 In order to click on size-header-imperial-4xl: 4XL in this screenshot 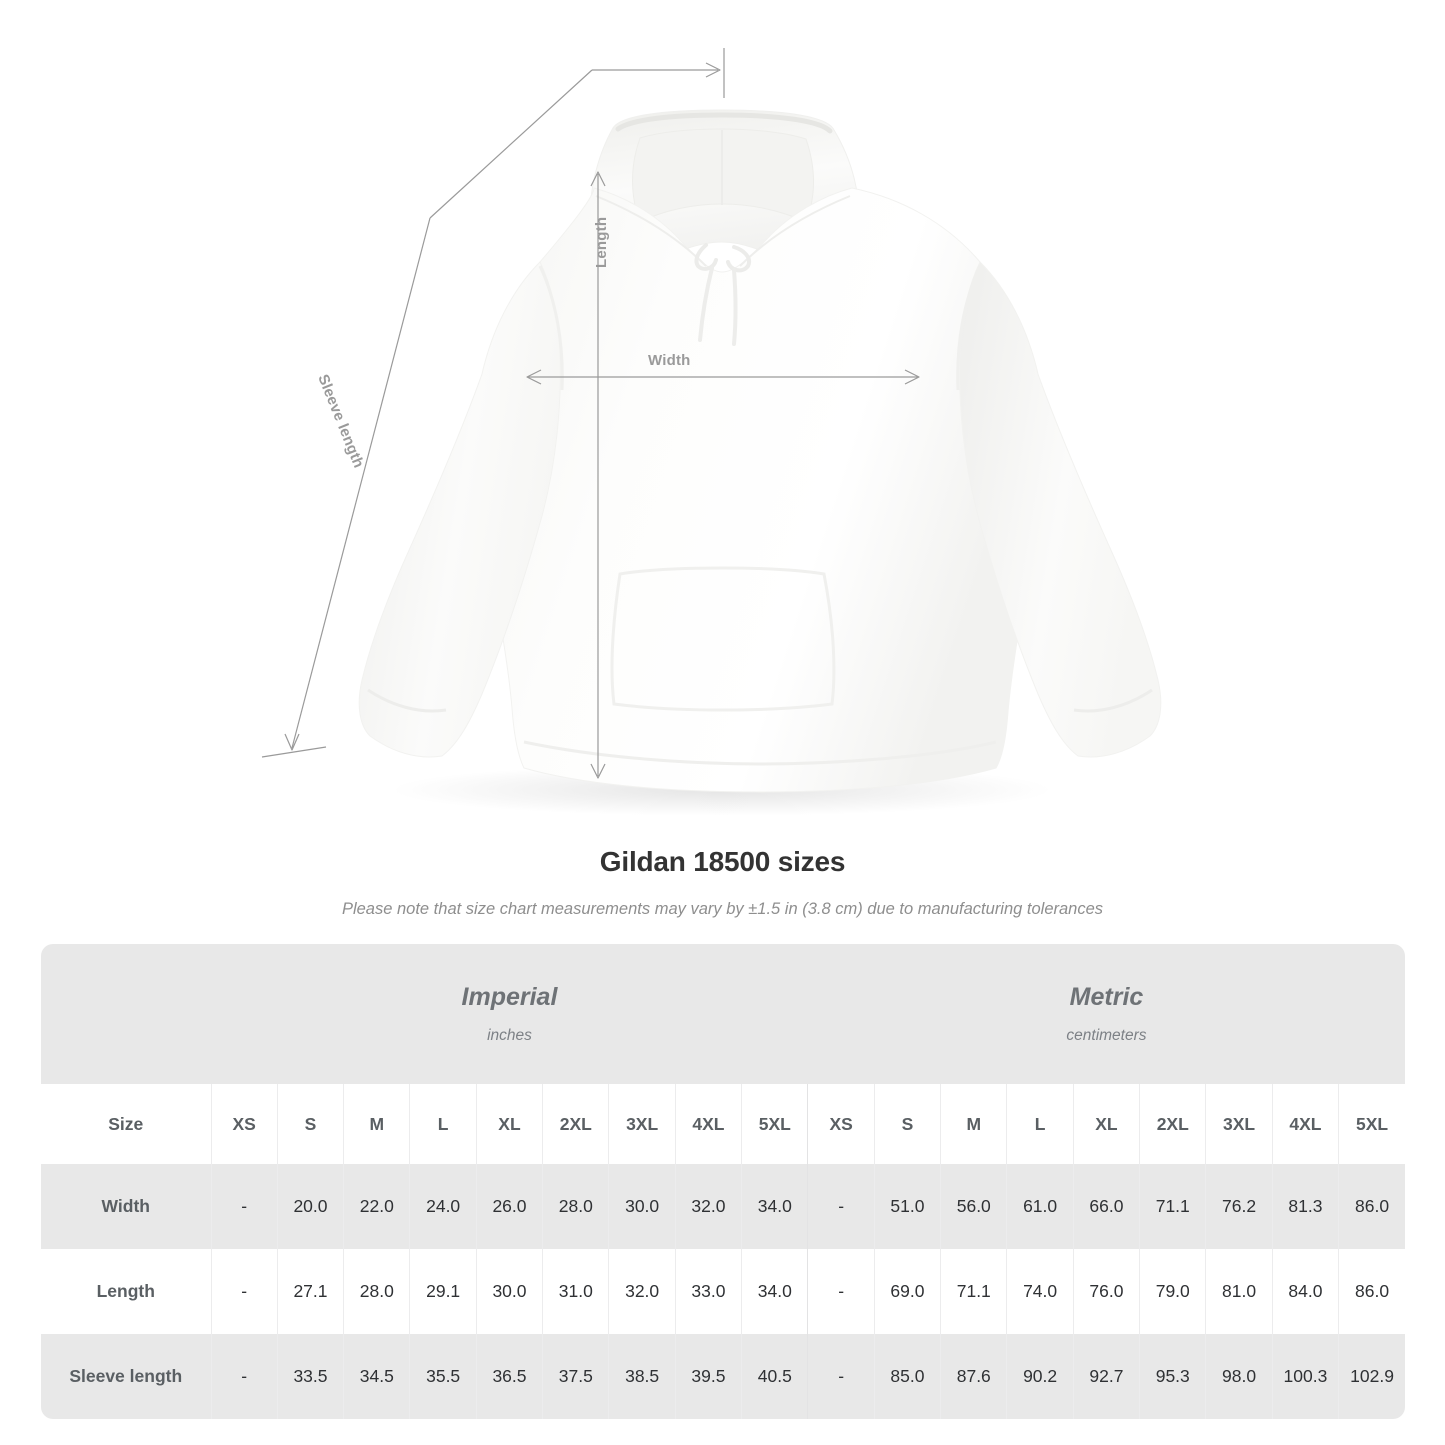, I will do `click(708, 1124)`.